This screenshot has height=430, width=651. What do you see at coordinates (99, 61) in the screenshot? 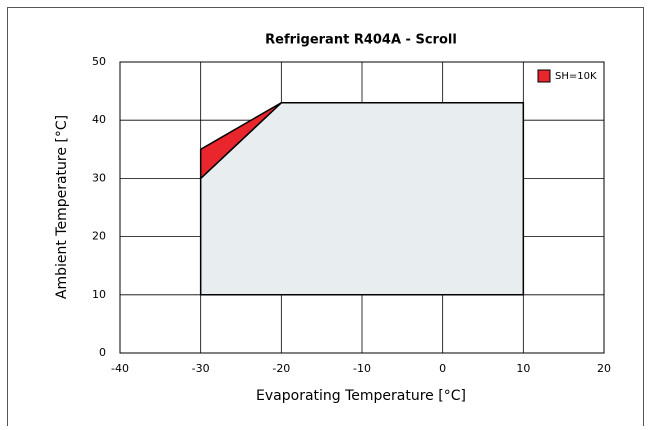
I see `y-tick-label: 50` at bounding box center [99, 61].